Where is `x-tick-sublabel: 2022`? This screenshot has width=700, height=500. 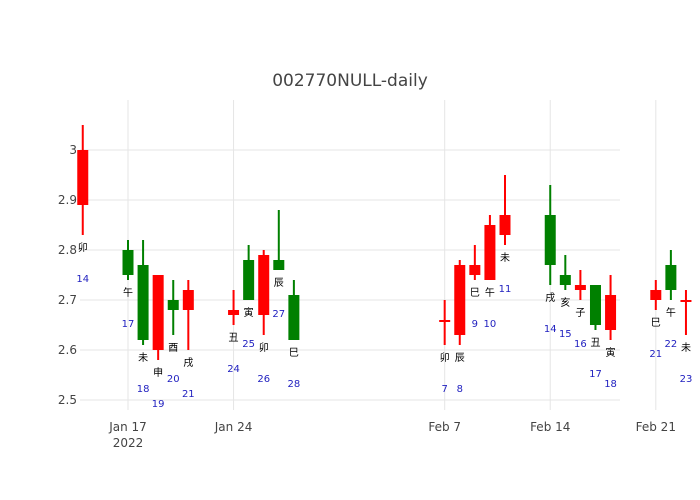 x-tick-sublabel: 2022 is located at coordinates (128, 443).